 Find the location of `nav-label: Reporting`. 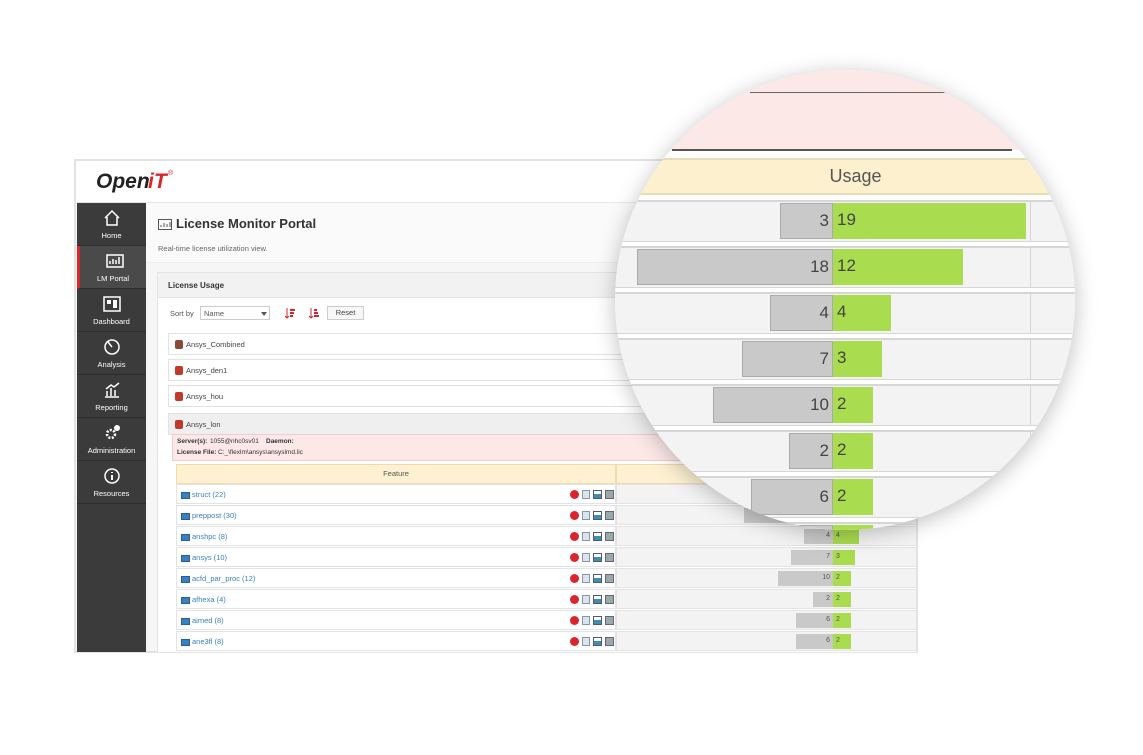

nav-label: Reporting is located at coordinates (111, 407).